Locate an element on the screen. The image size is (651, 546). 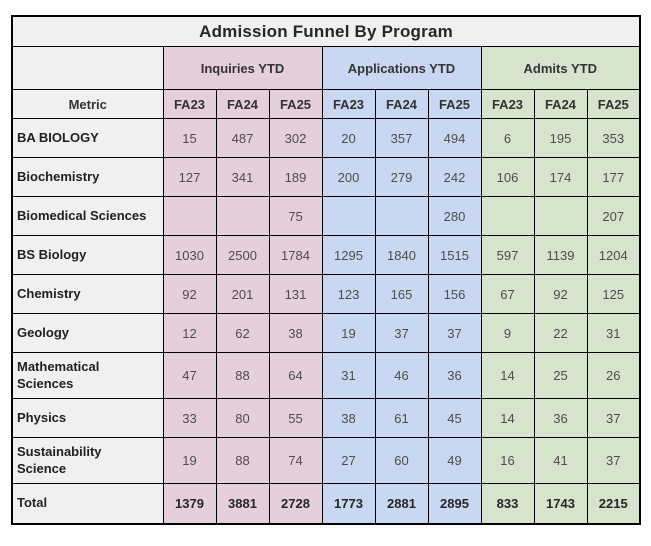
value-cell: 33 is located at coordinates (189, 418).